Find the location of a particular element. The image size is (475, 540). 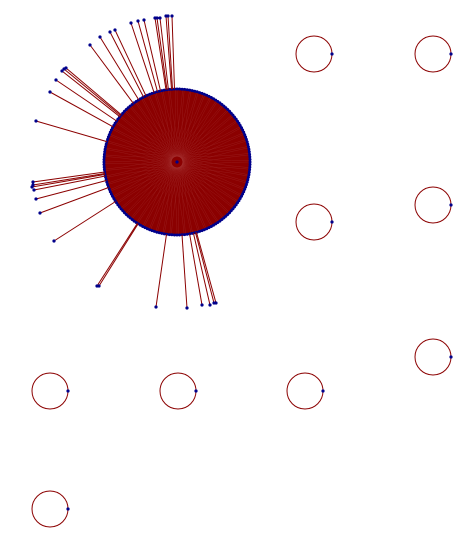

hub-edge-texture is located at coordinates (177, 162).